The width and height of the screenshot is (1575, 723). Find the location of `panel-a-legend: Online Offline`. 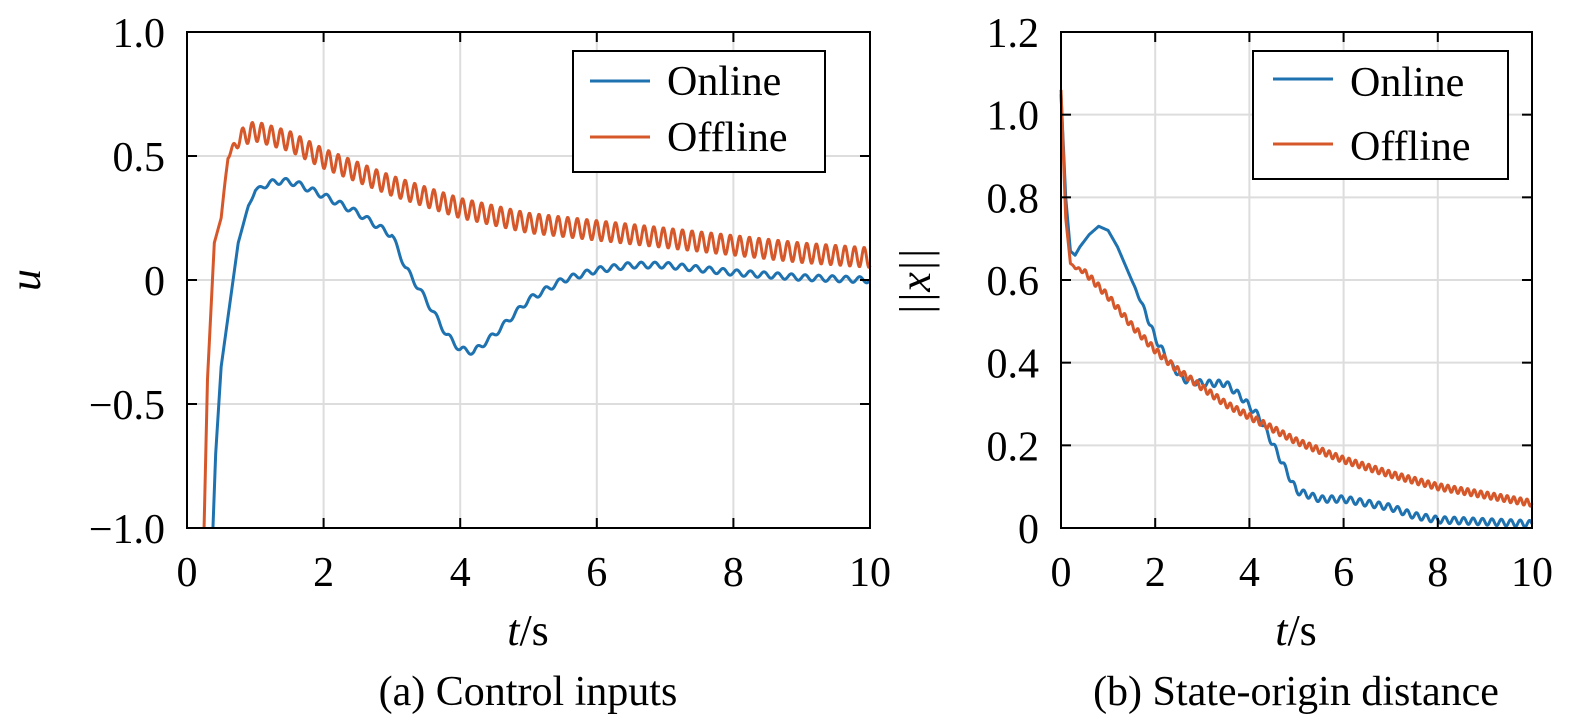

panel-a-legend: Online Offline is located at coordinates (699, 111).